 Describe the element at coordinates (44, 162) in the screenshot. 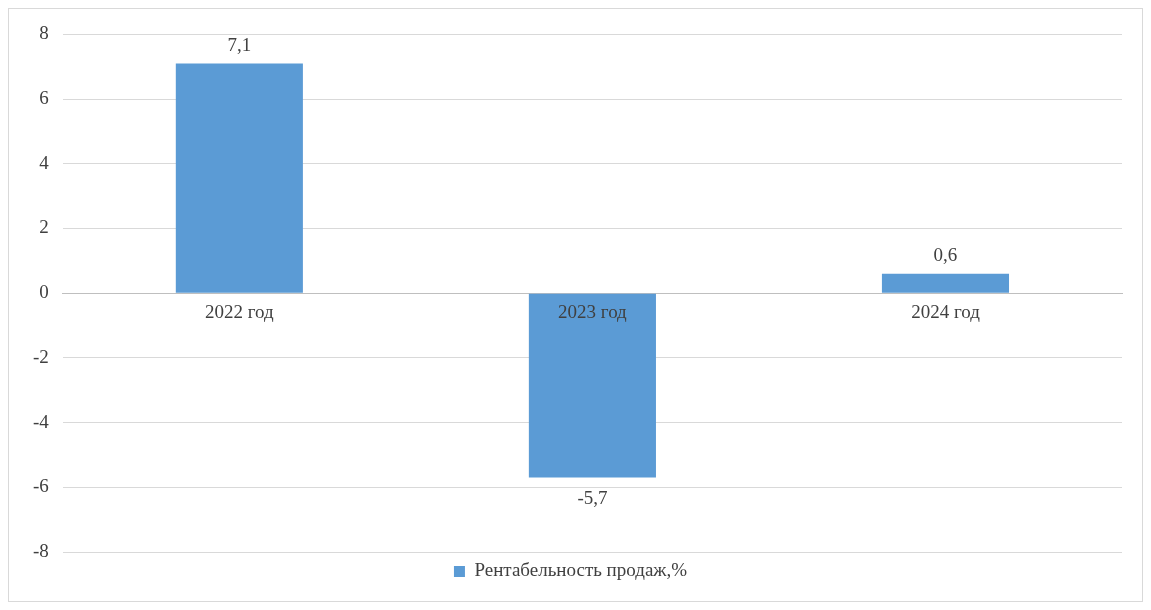

I see `y-tick-label: 4` at that location.